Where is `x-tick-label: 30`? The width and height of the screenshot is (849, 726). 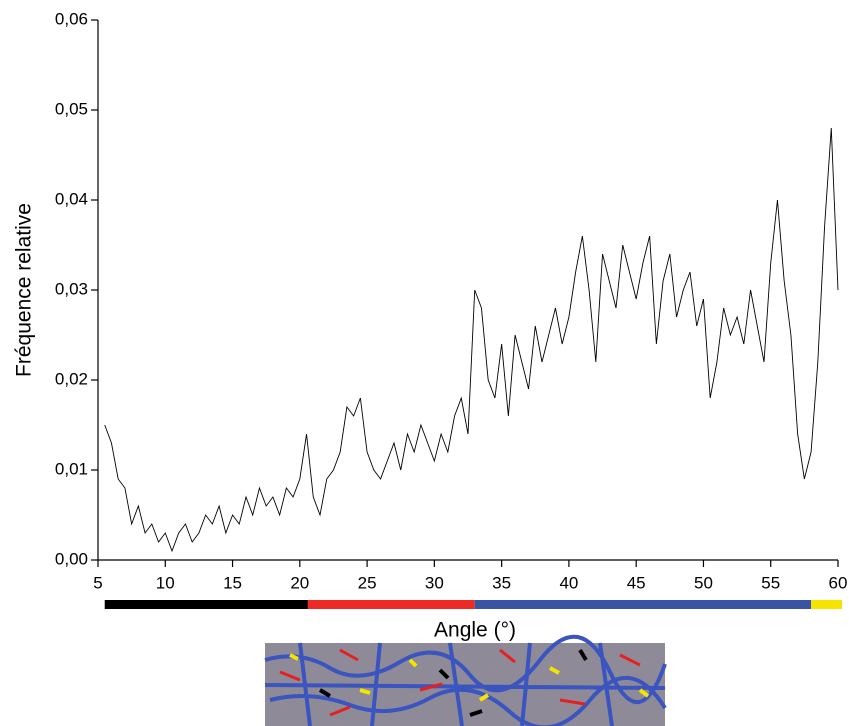 x-tick-label: 30 is located at coordinates (434, 582).